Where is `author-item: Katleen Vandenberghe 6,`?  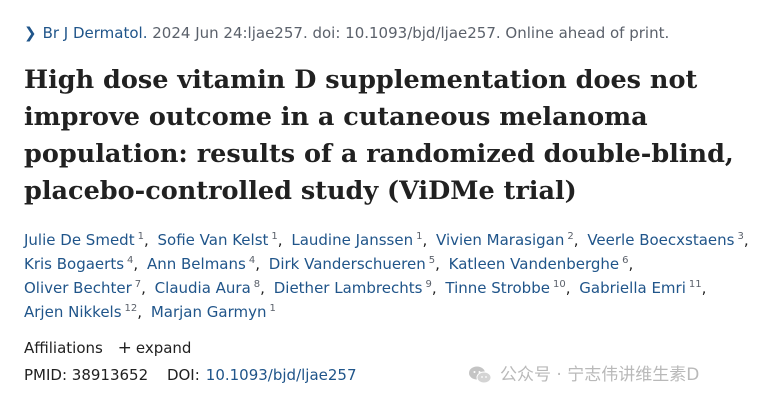
author-item: Katleen Vandenberghe 6, is located at coordinates (541, 264).